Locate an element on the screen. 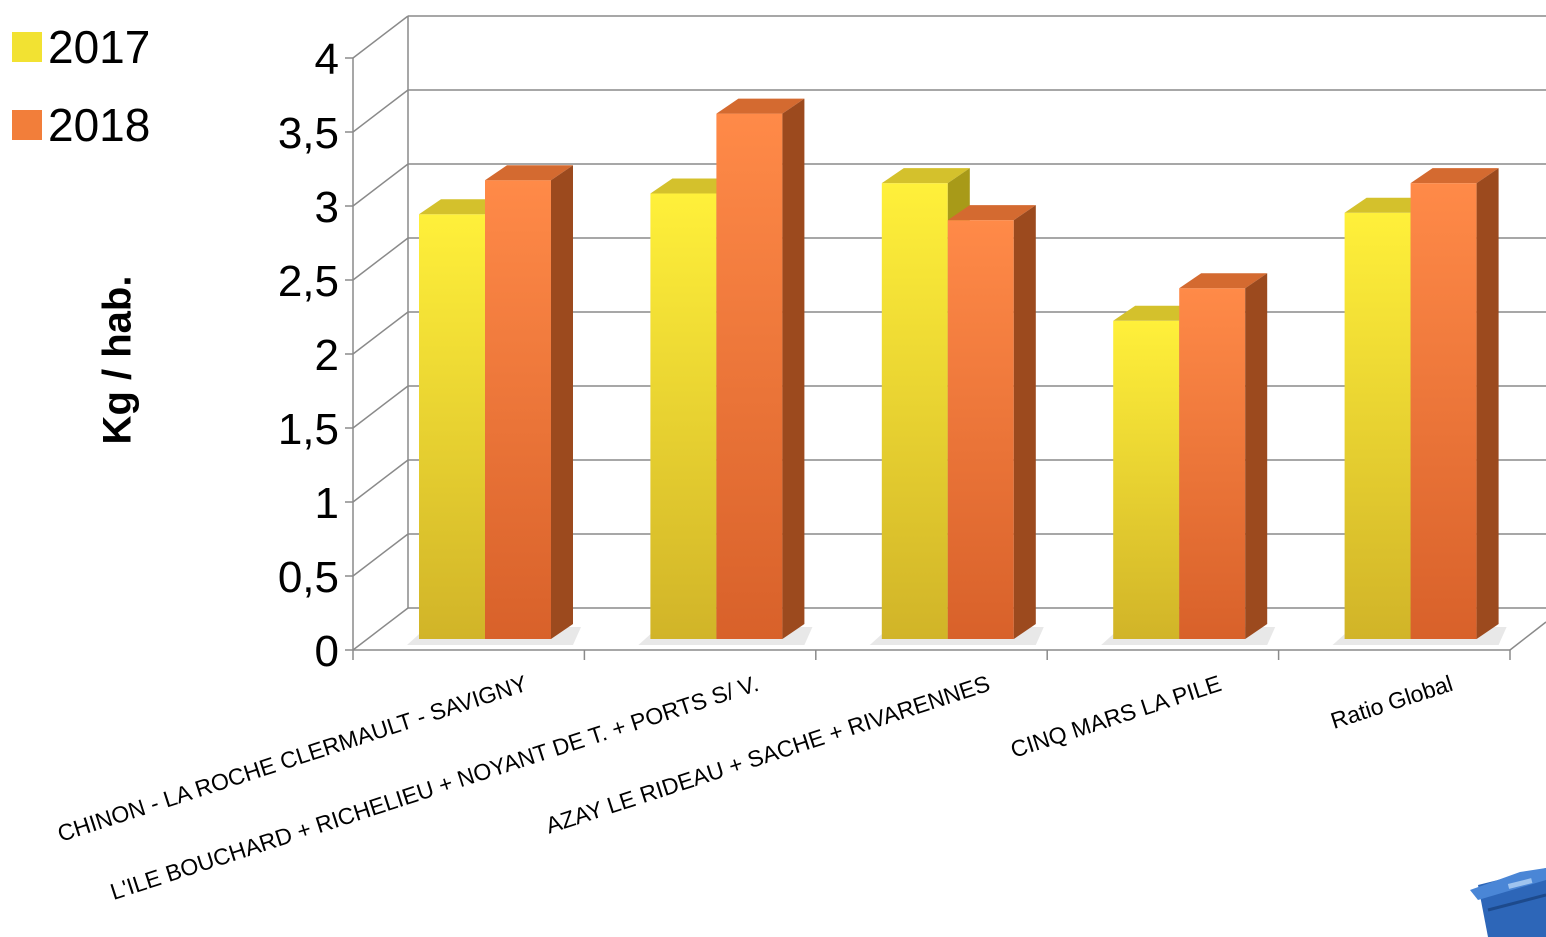  legend-swatch-2018 is located at coordinates (27, 125).